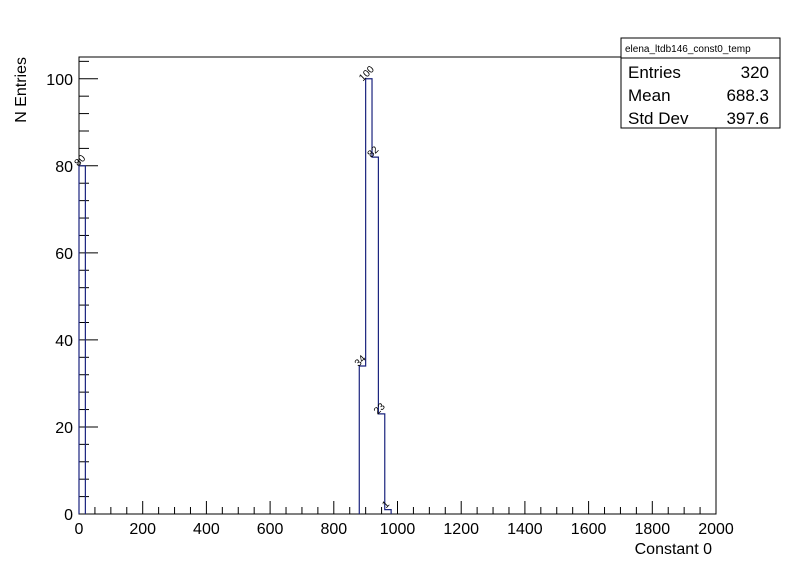  I want to click on y-tick-label: 60, so click(64, 254).